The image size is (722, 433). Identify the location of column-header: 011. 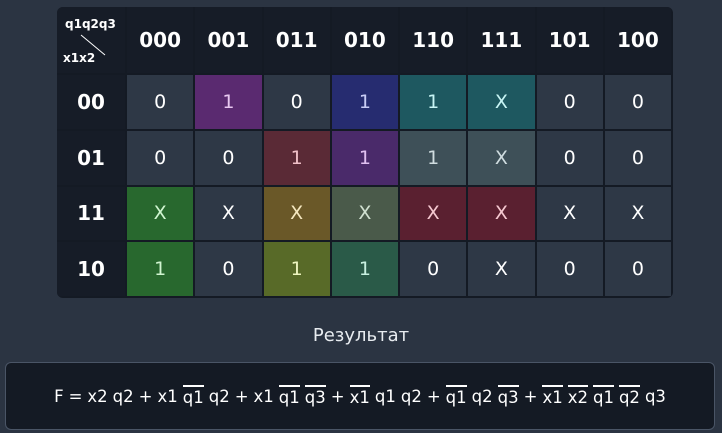
(296, 40).